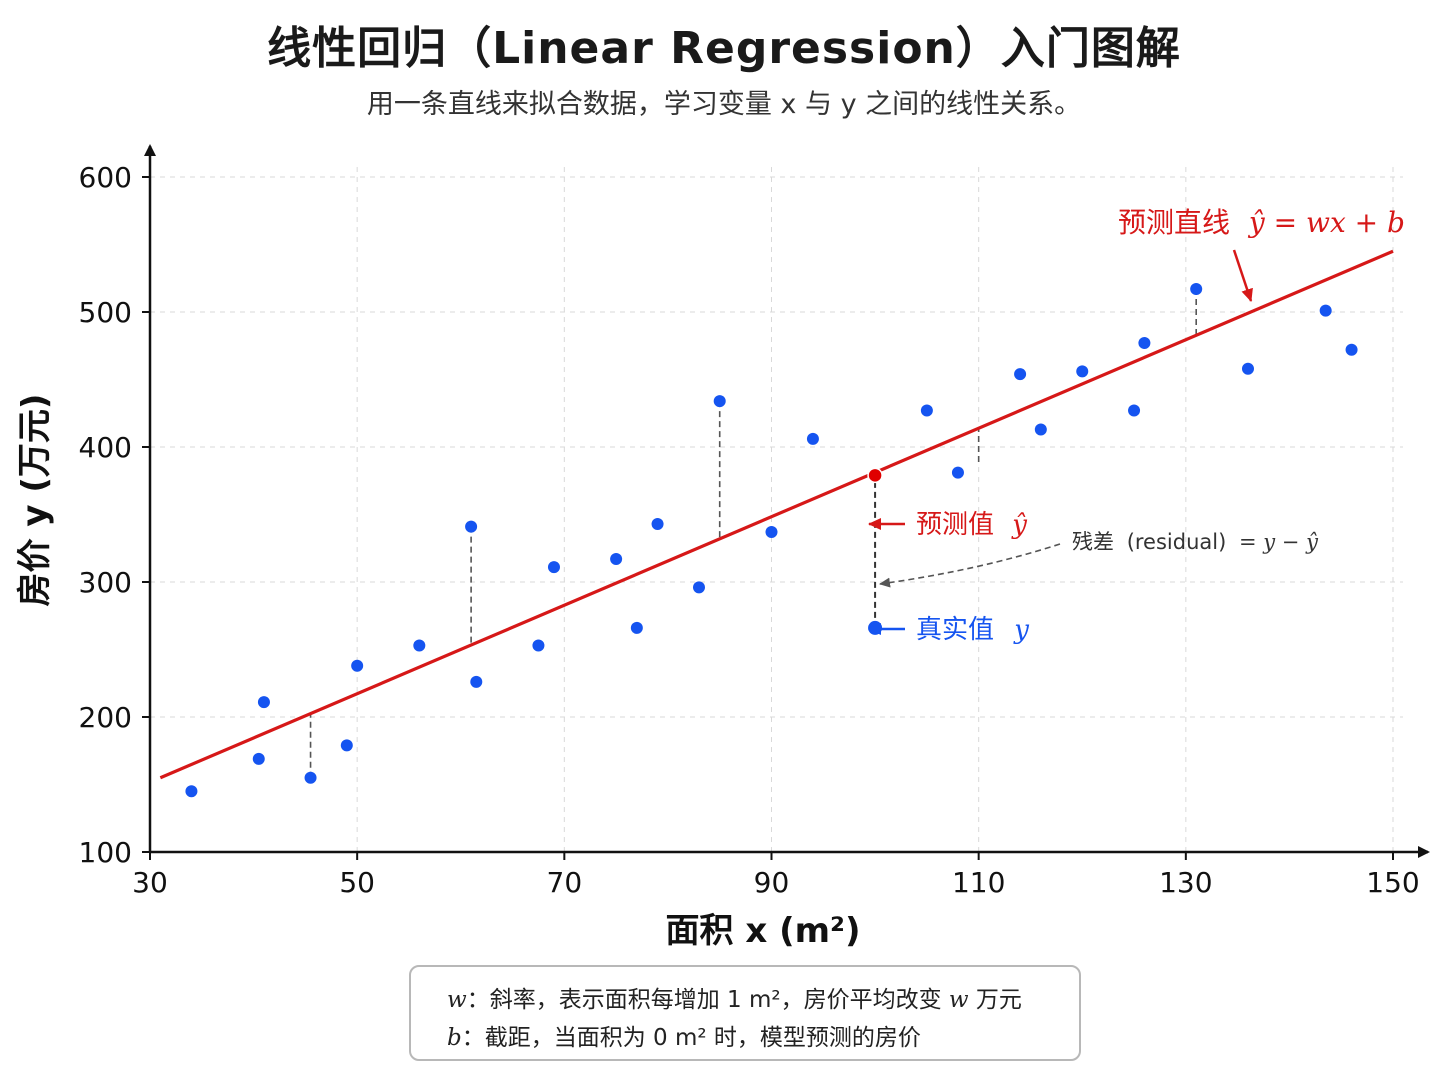 The image size is (1448, 1086). Describe the element at coordinates (35, 500) in the screenshot. I see `y-axis-title: 房价 y (万元)` at that location.